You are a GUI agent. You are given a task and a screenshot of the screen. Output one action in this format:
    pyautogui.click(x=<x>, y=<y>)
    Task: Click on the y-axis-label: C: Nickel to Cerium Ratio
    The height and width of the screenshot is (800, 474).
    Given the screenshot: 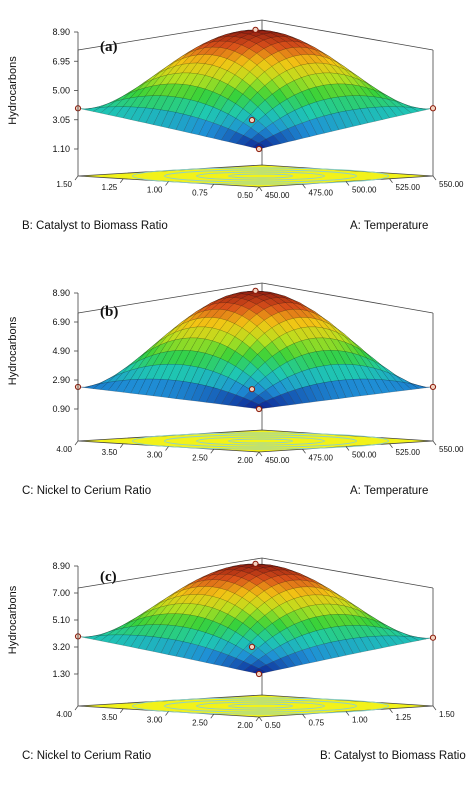 What is the action you would take?
    pyautogui.click(x=86, y=756)
    